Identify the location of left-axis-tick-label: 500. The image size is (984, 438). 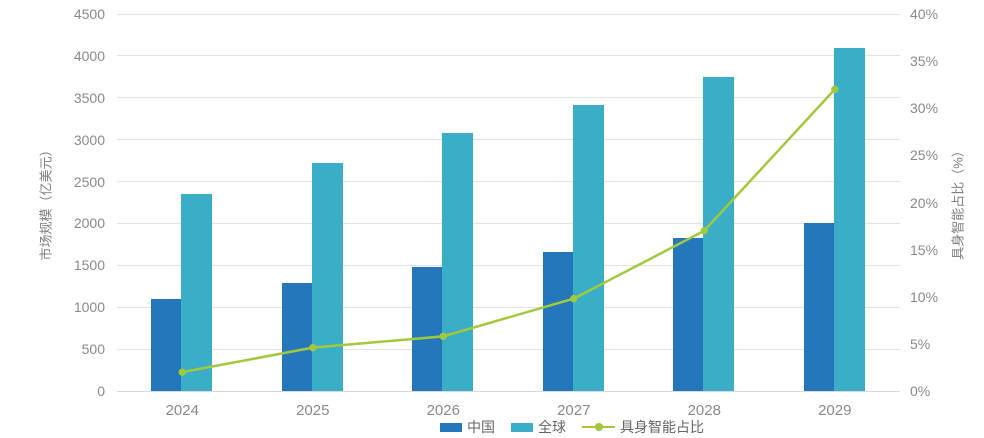
(93, 349).